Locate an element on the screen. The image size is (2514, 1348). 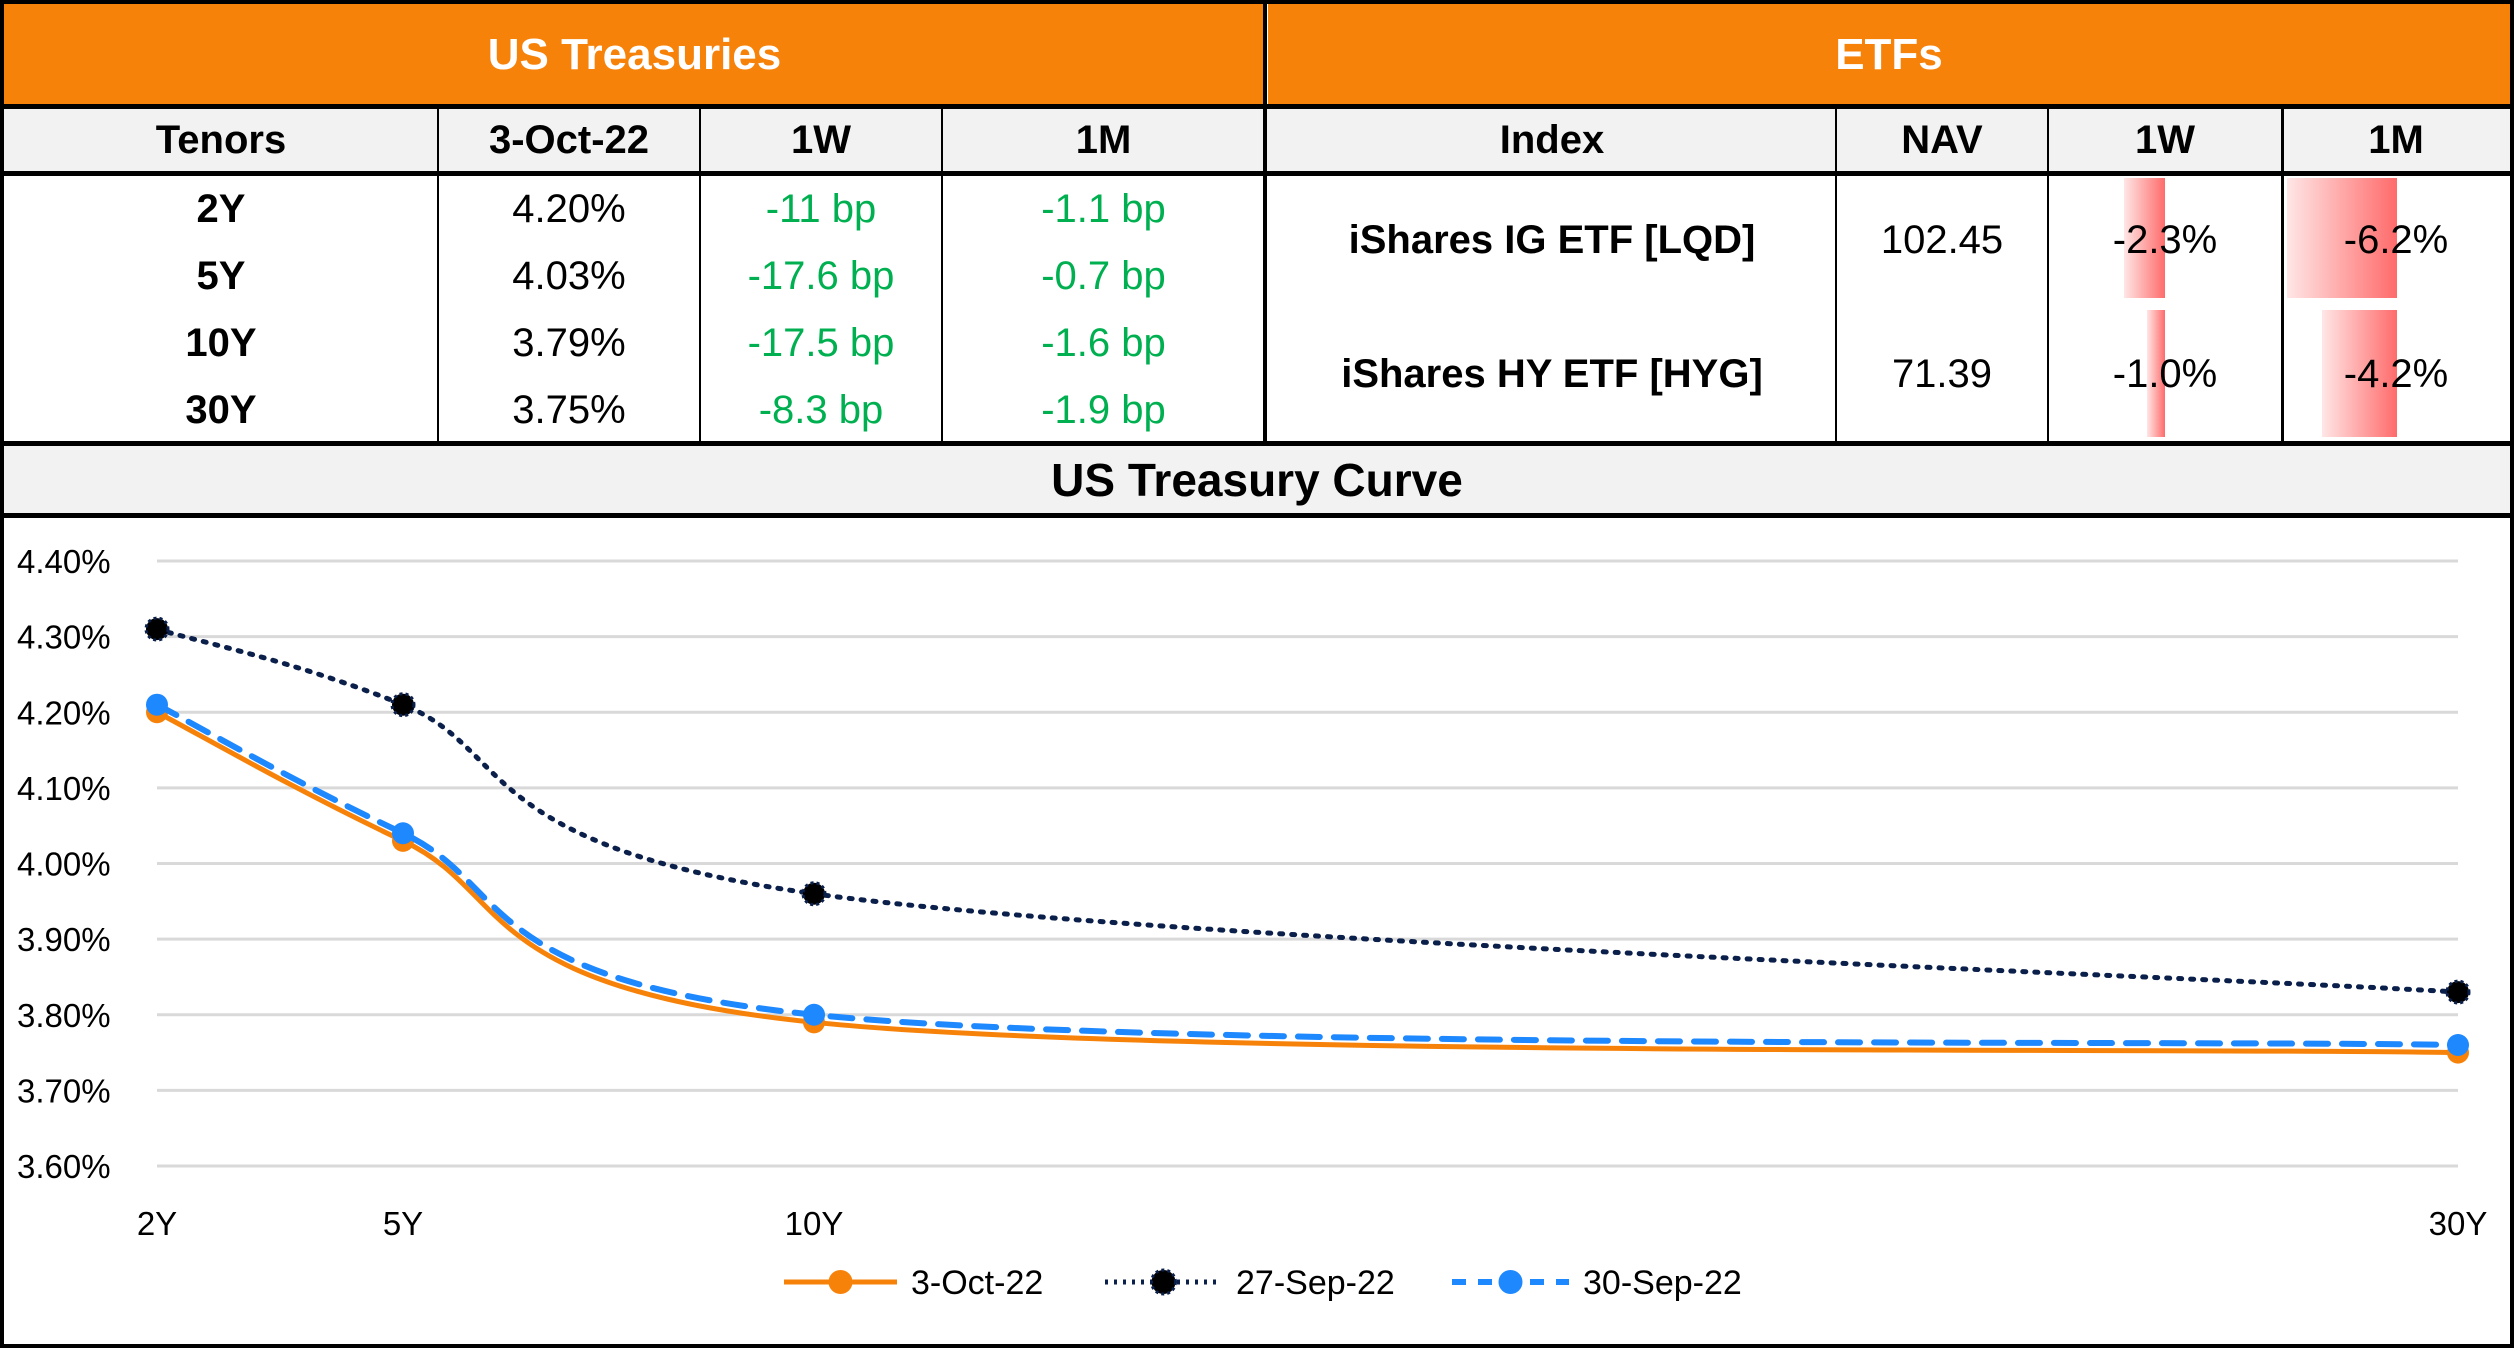
legend-label: 27-Sep-22 is located at coordinates (1315, 1283).